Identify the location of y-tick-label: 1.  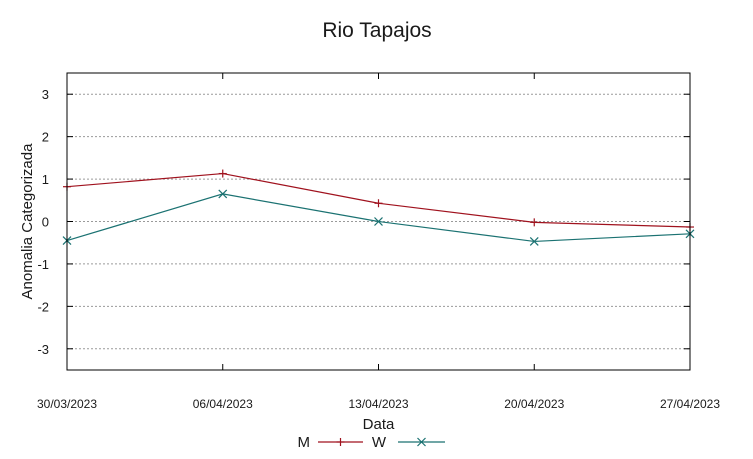
(45, 179).